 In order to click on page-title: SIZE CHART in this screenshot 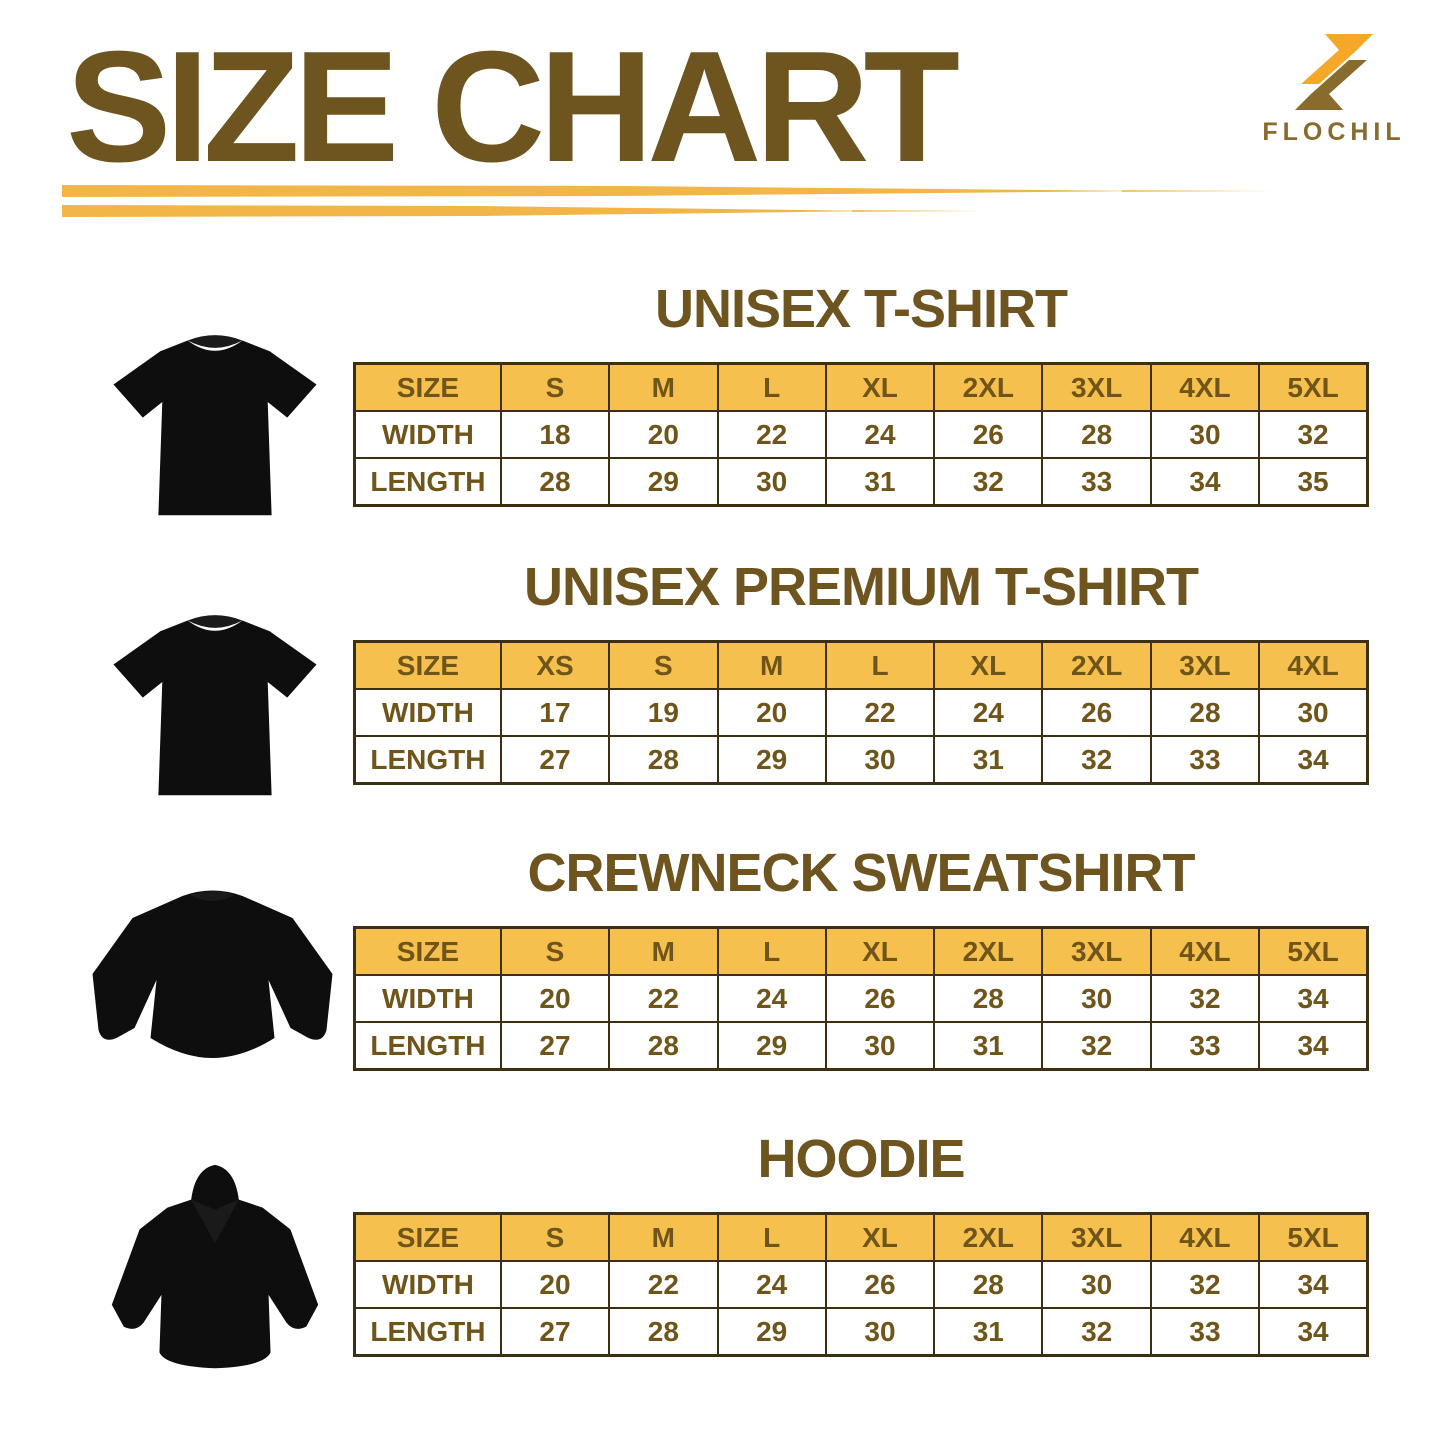, I will do `click(513, 107)`.